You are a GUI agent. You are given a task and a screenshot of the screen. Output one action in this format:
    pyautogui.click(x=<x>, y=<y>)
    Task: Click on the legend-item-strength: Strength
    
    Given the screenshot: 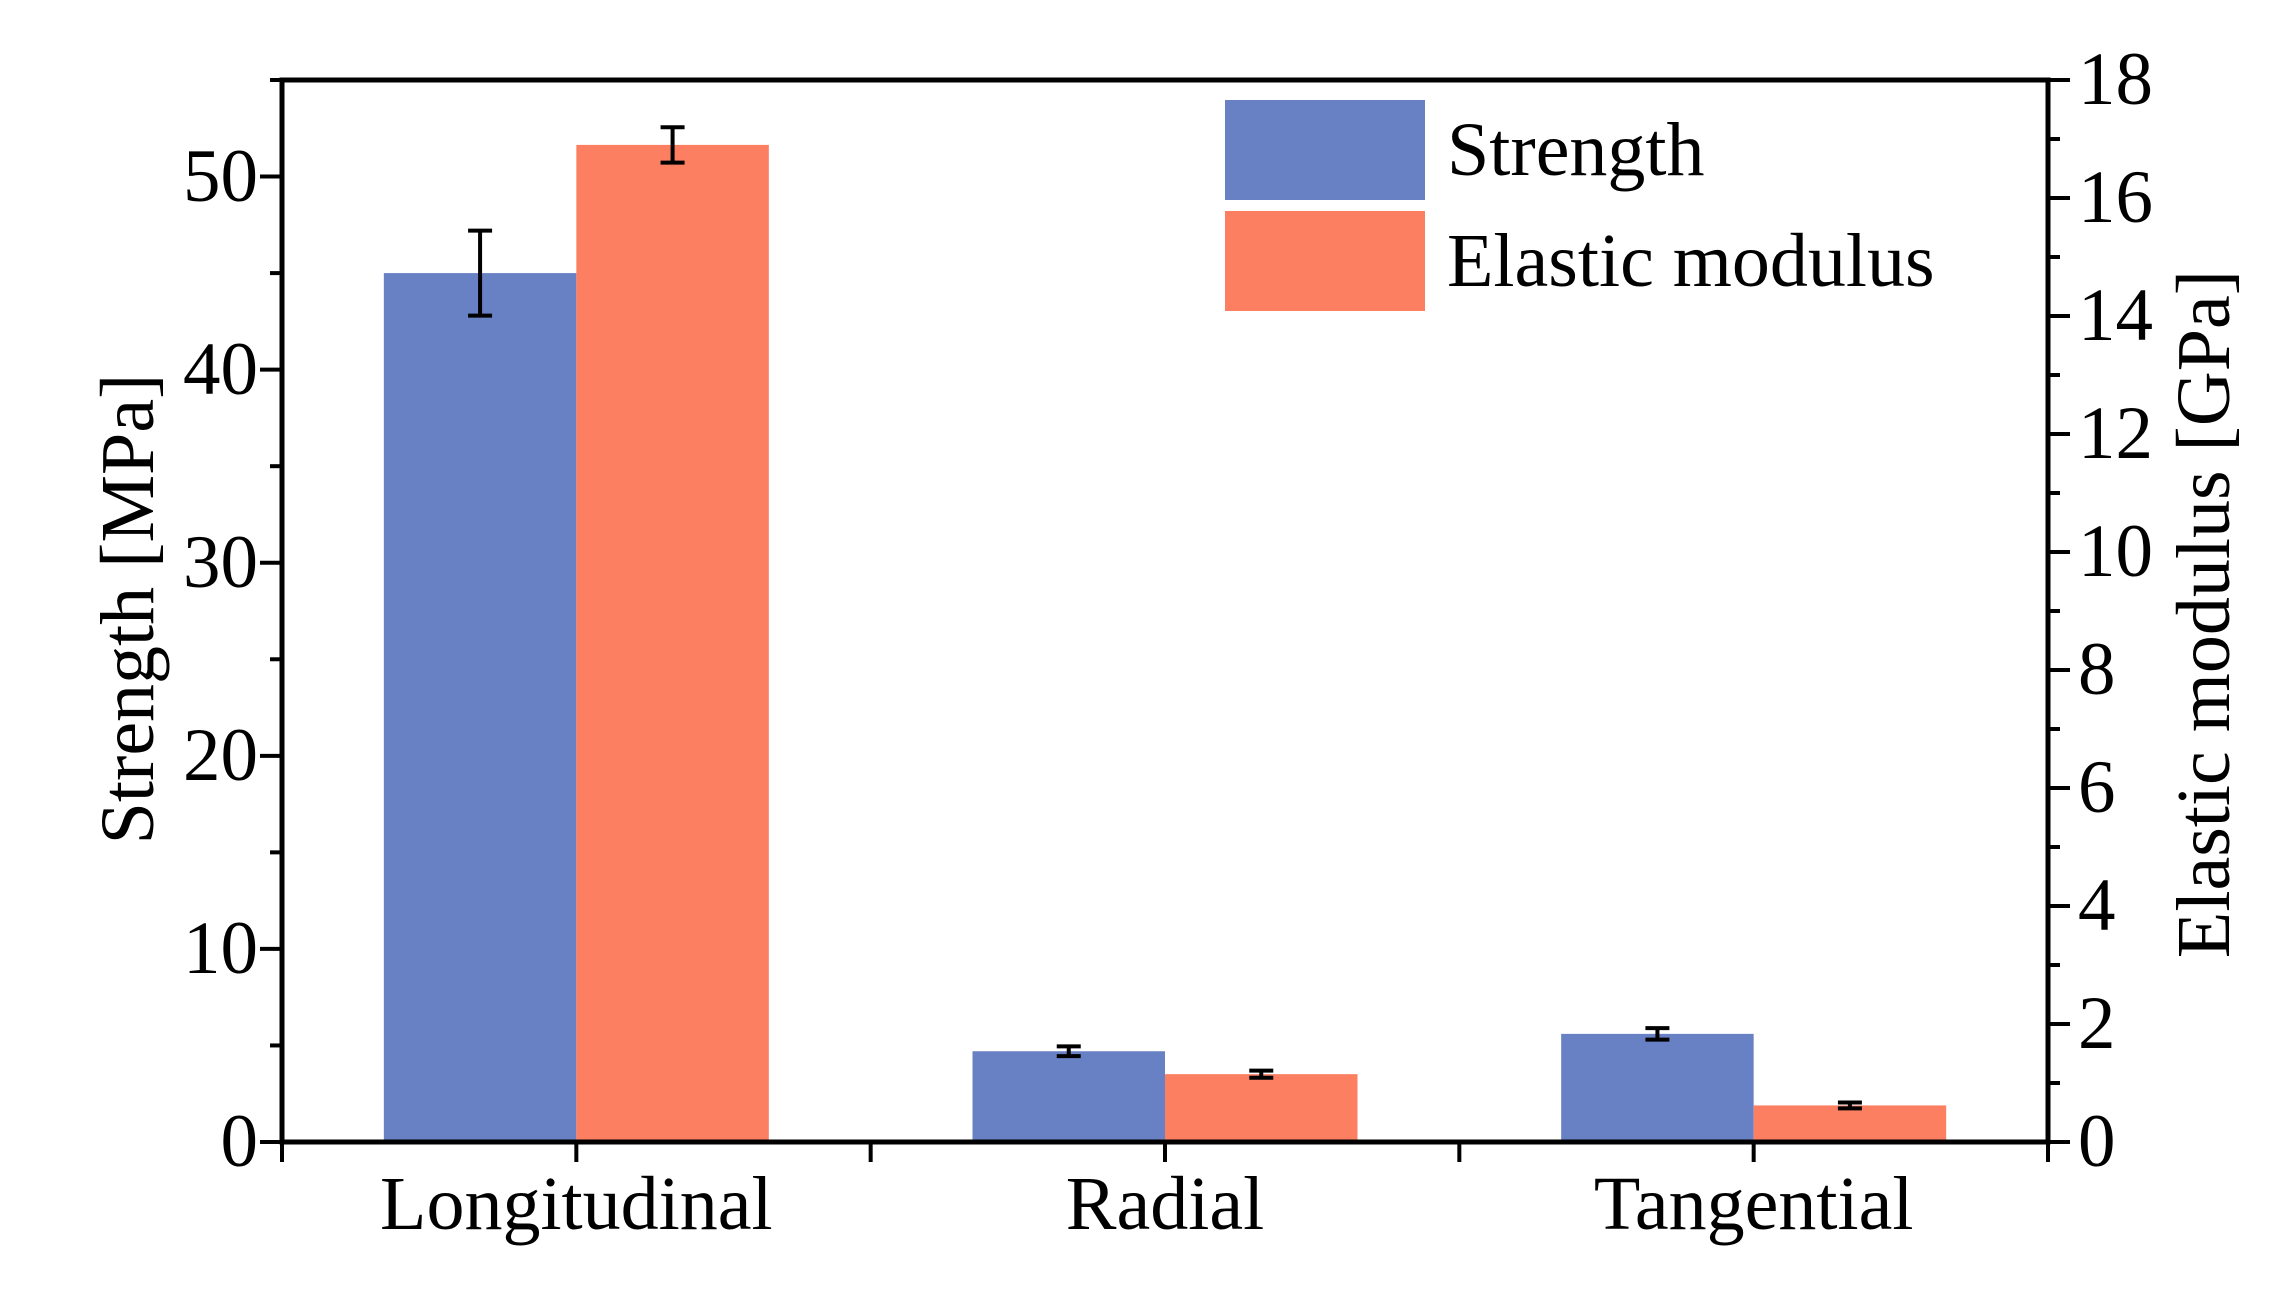 What is the action you would take?
    pyautogui.click(x=1580, y=150)
    